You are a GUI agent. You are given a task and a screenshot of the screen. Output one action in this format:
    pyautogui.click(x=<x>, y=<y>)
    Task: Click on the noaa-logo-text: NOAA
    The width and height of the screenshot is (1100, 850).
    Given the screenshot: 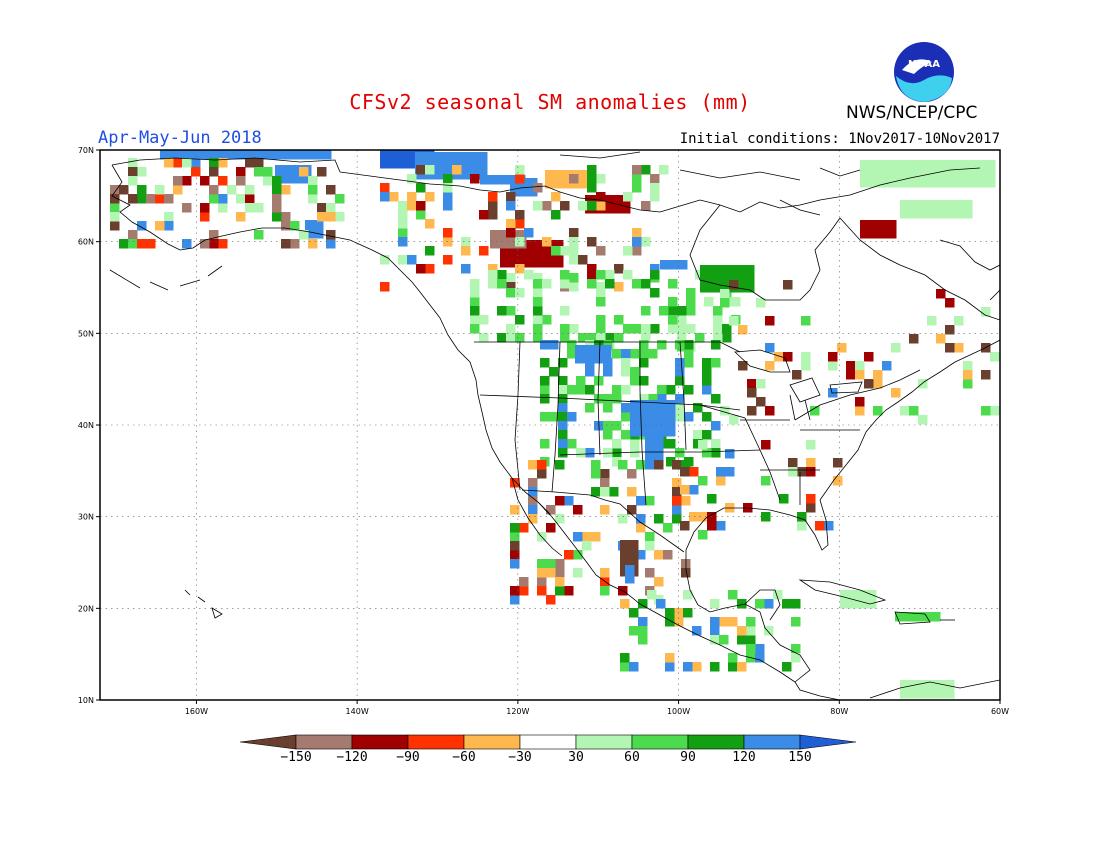 What is the action you would take?
    pyautogui.click(x=924, y=64)
    